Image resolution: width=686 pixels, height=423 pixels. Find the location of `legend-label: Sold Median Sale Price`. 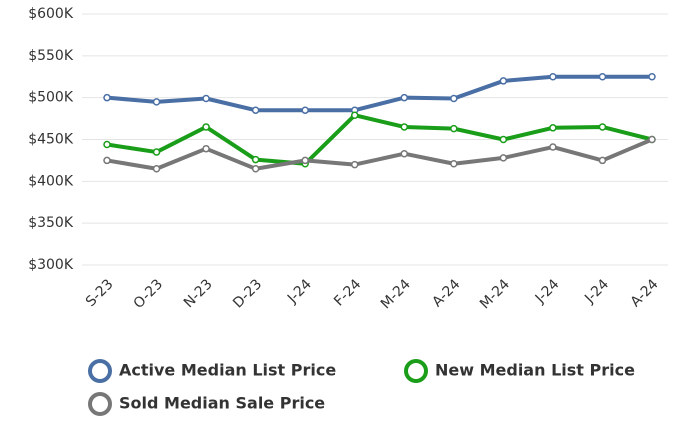

legend-label: Sold Median Sale Price is located at coordinates (222, 403).